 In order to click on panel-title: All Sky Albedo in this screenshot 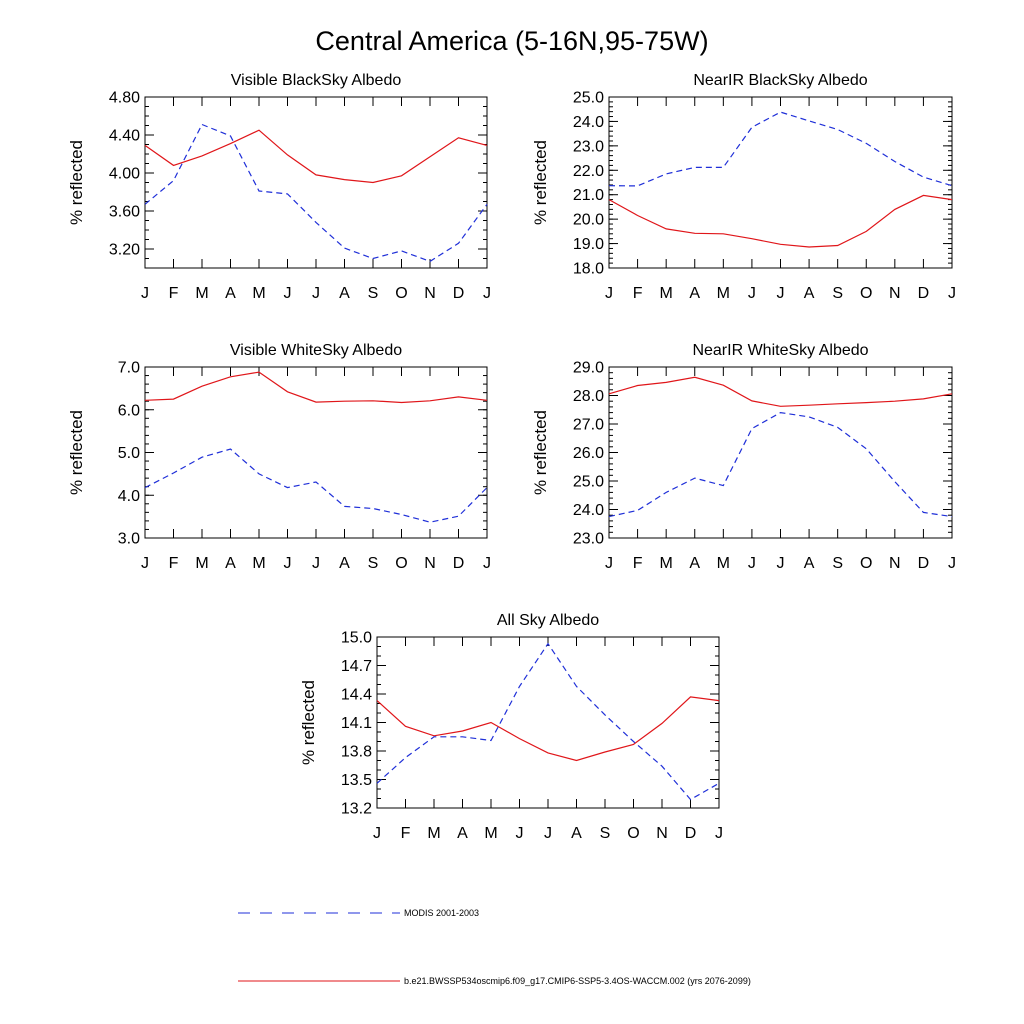, I will do `click(548, 620)`.